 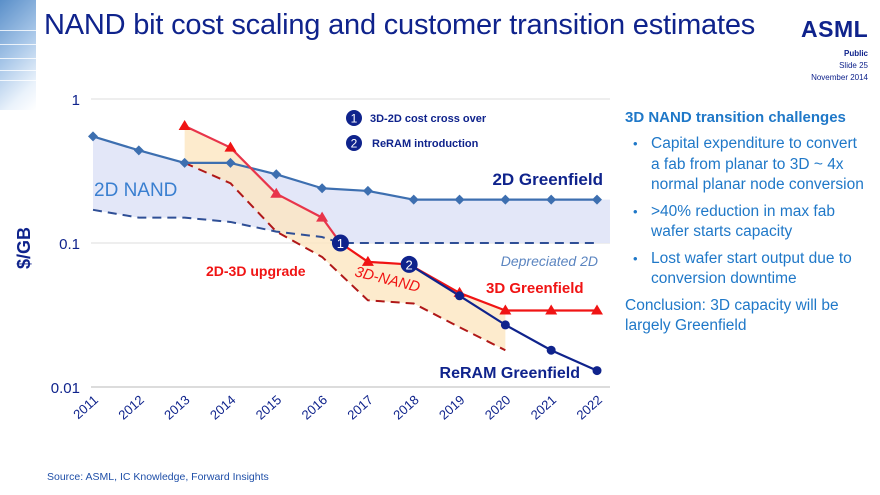 I want to click on x-tick-label: 2020, so click(x=498, y=407).